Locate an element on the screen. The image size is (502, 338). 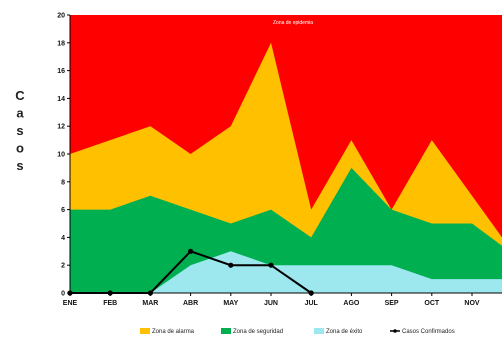
x-tick-label: MAY is located at coordinates (230, 303).